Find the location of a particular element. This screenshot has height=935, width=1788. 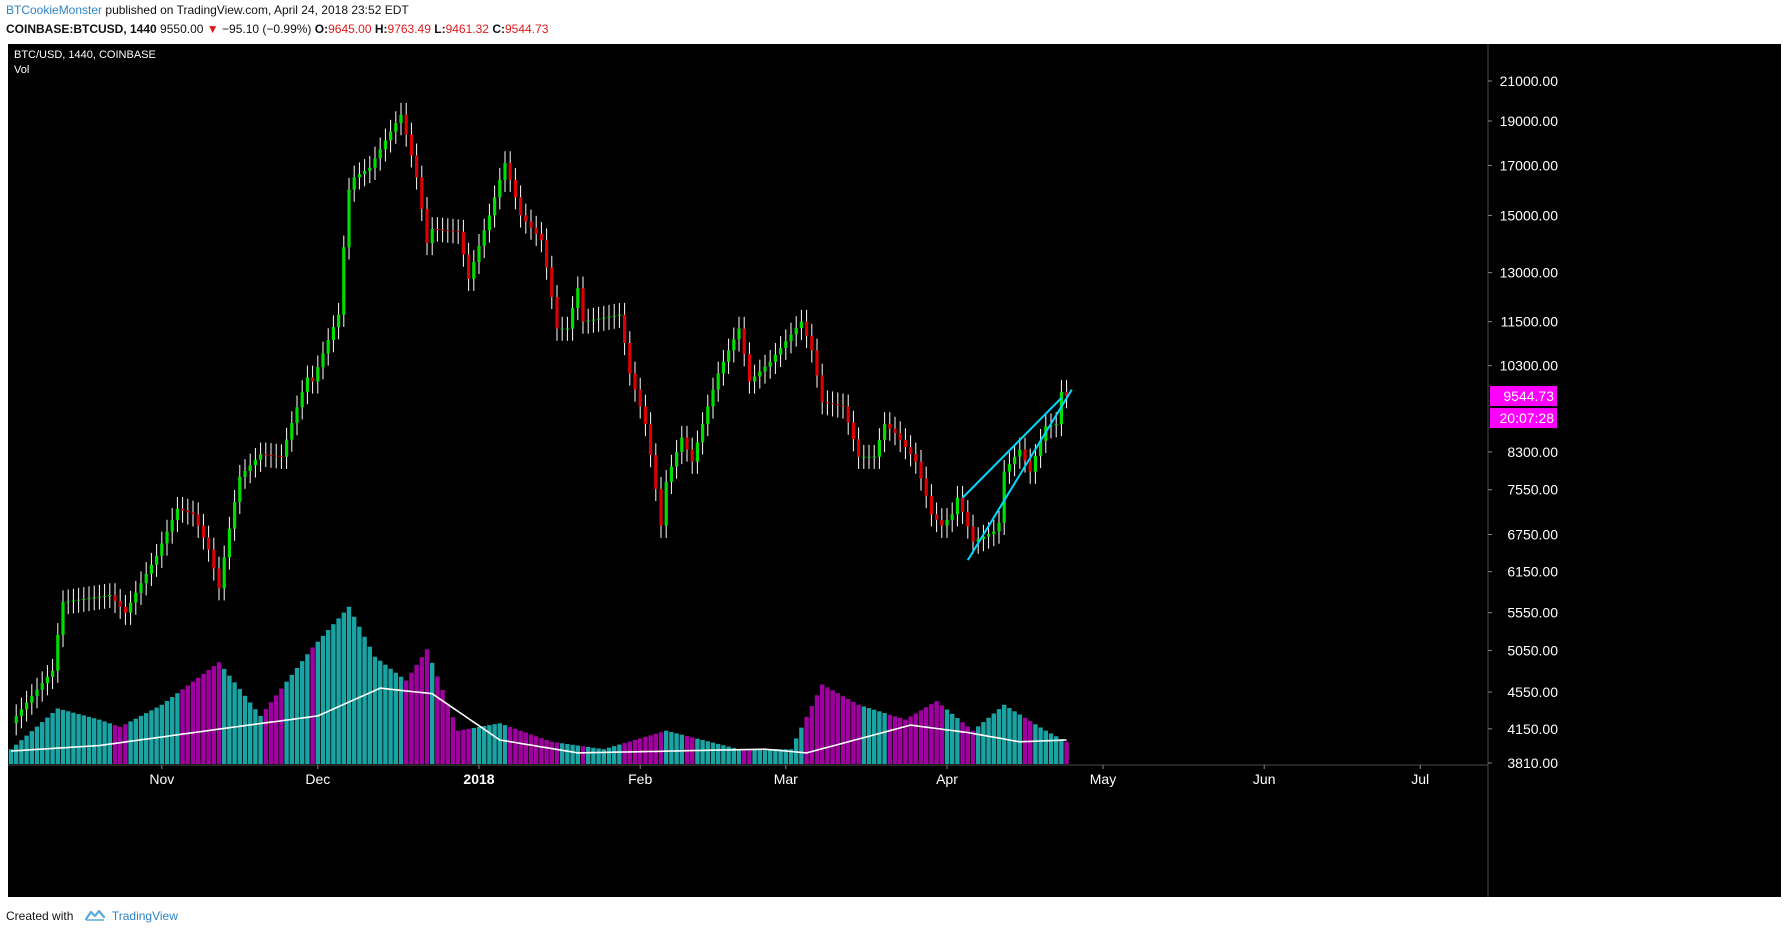

y-tick-label: 5050.00 is located at coordinates (1532, 650).